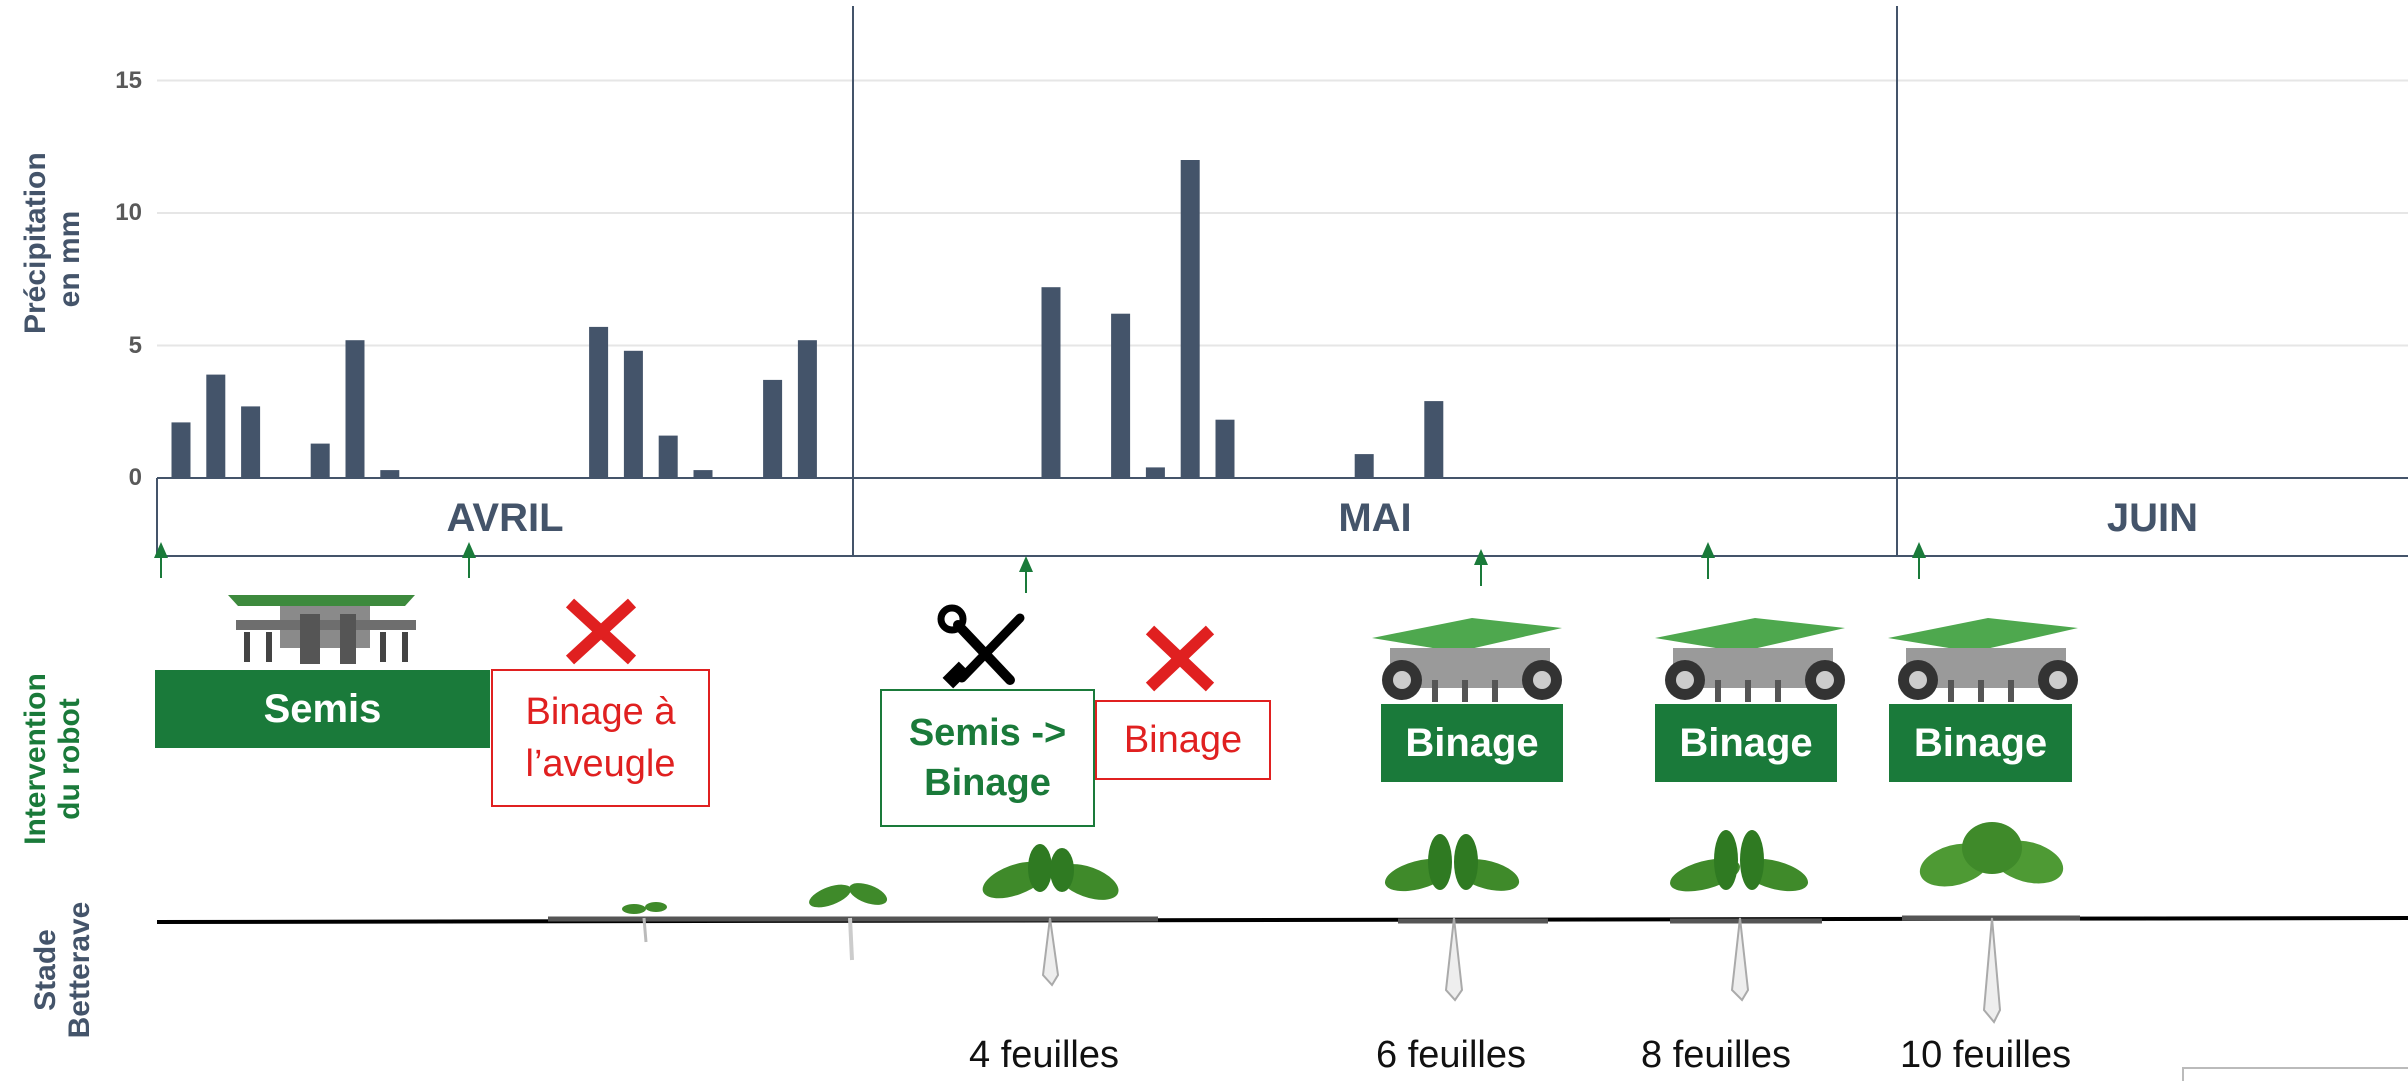 This screenshot has width=2408, height=1081. Describe the element at coordinates (987, 733) in the screenshot. I see `semis-binage-line1: Semis ->` at that location.